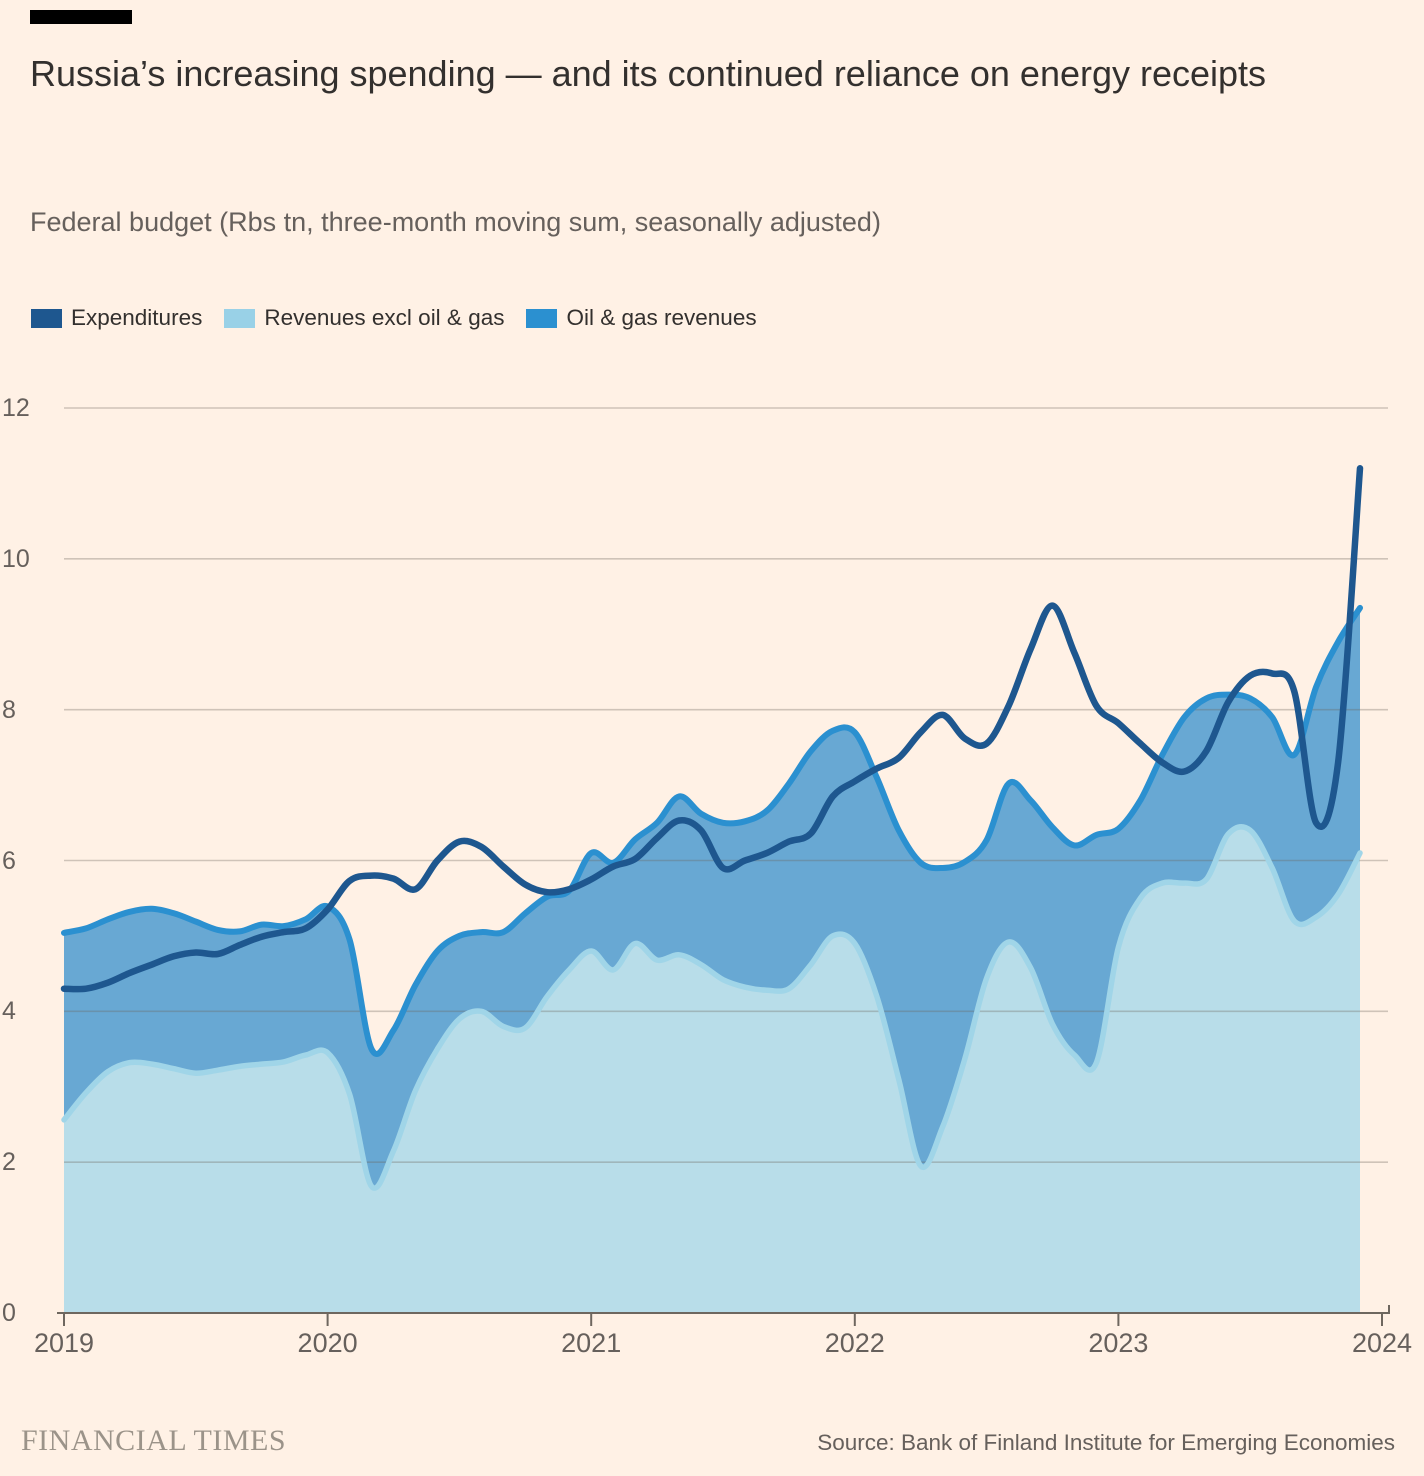 This screenshot has height=1476, width=1424. Describe the element at coordinates (9, 860) in the screenshot. I see `y-axis-label-6: 6` at that location.